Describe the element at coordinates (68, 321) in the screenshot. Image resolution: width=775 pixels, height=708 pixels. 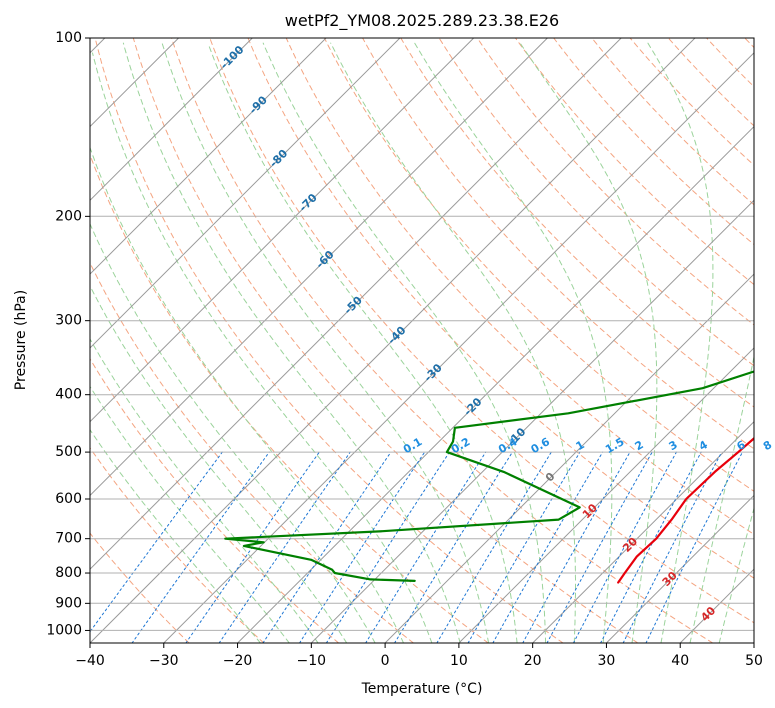
I see `y-tick-label: 300` at that location.